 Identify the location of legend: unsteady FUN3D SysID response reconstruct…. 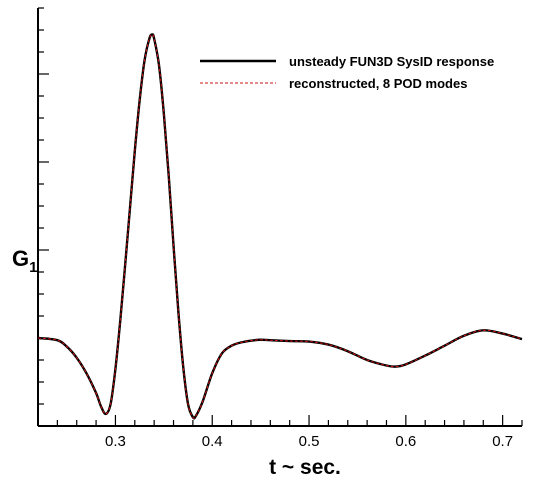
(347, 72).